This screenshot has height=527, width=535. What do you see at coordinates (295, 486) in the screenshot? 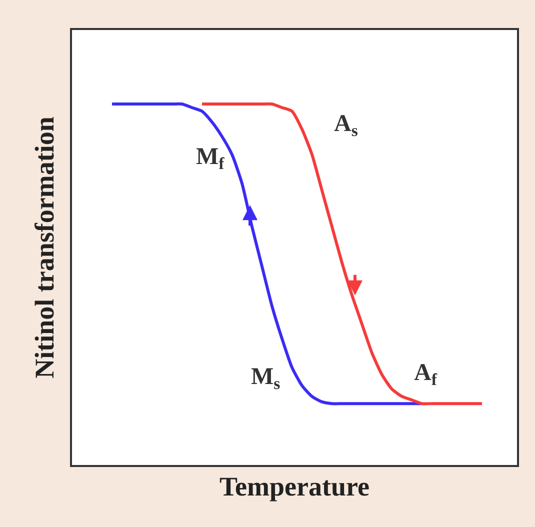
I see `x-axis-title: Temperature` at bounding box center [295, 486].